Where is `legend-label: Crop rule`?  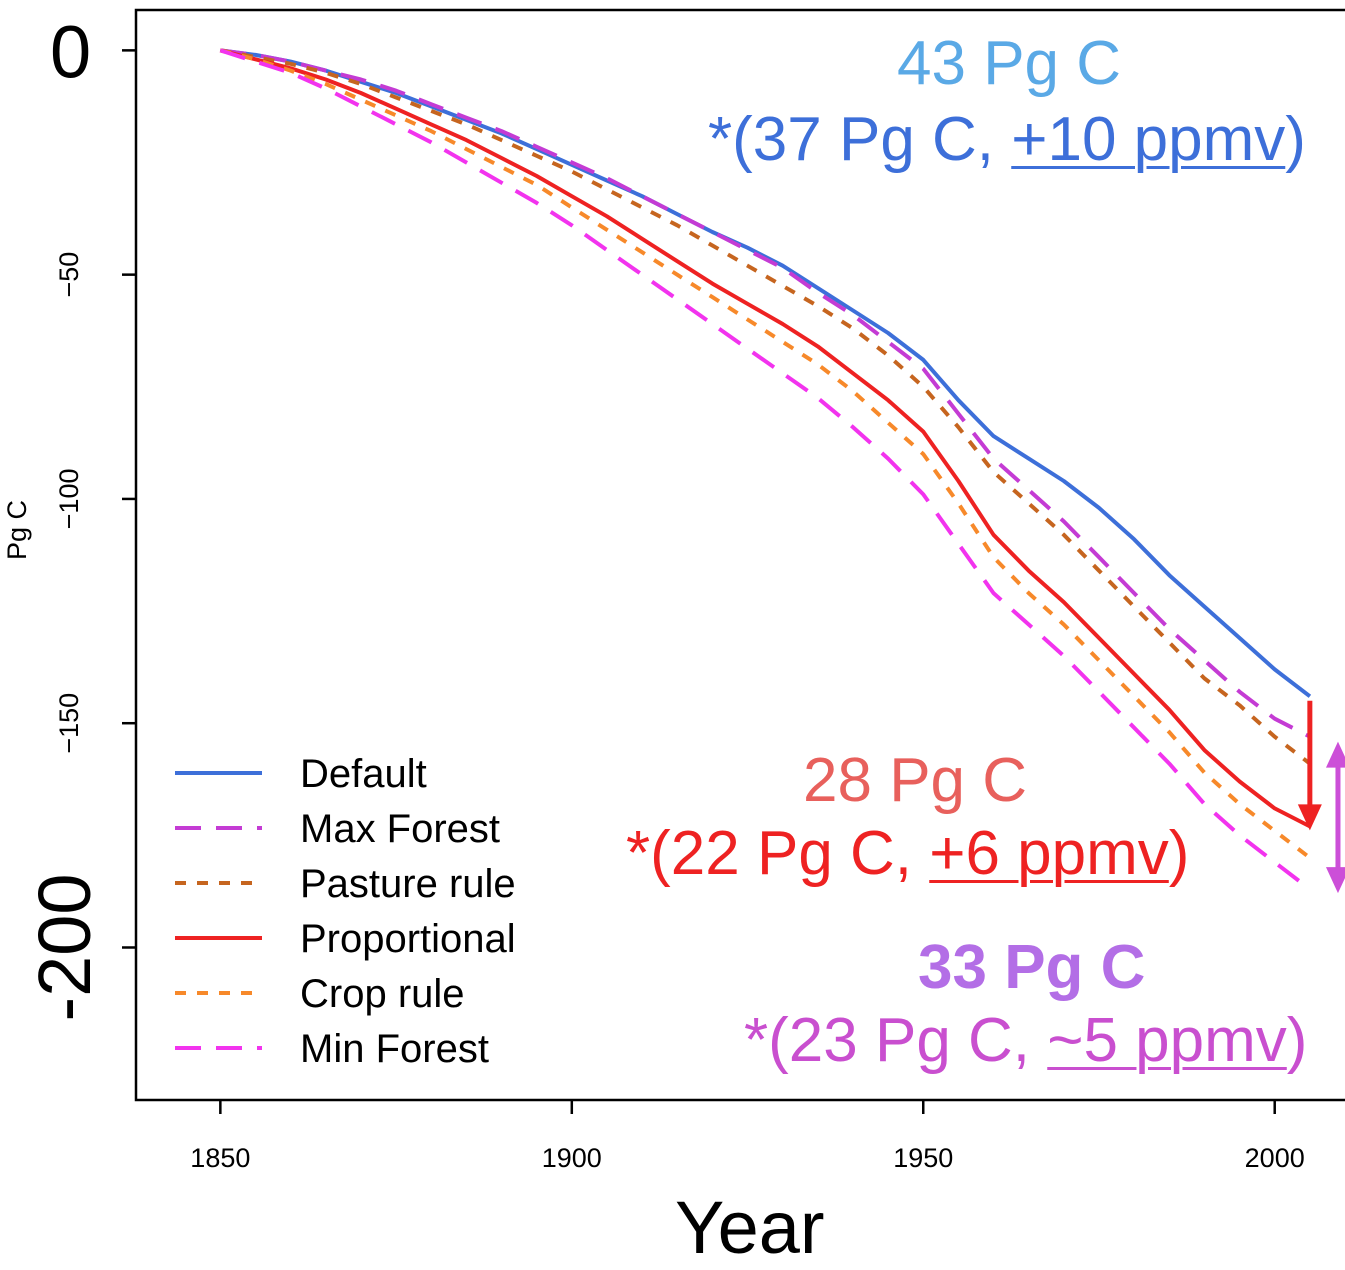 legend-label: Crop rule is located at coordinates (382, 994).